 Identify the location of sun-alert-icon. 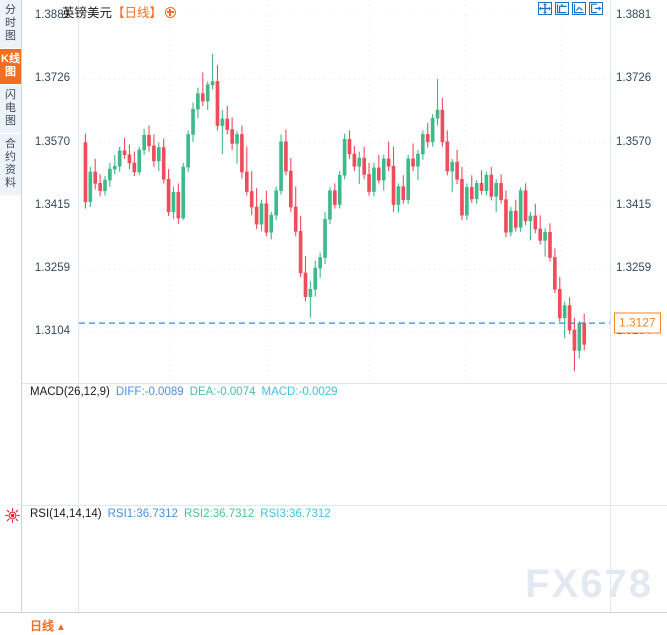
(12, 515).